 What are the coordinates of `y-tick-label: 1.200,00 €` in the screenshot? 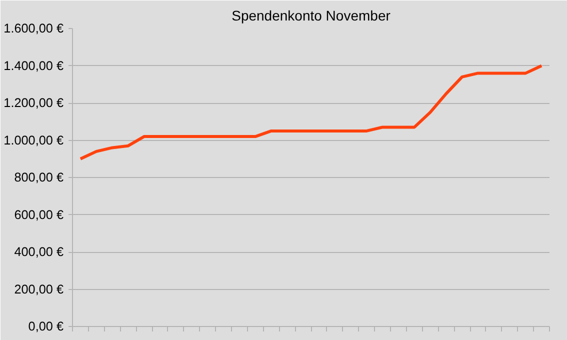 It's located at (34, 103).